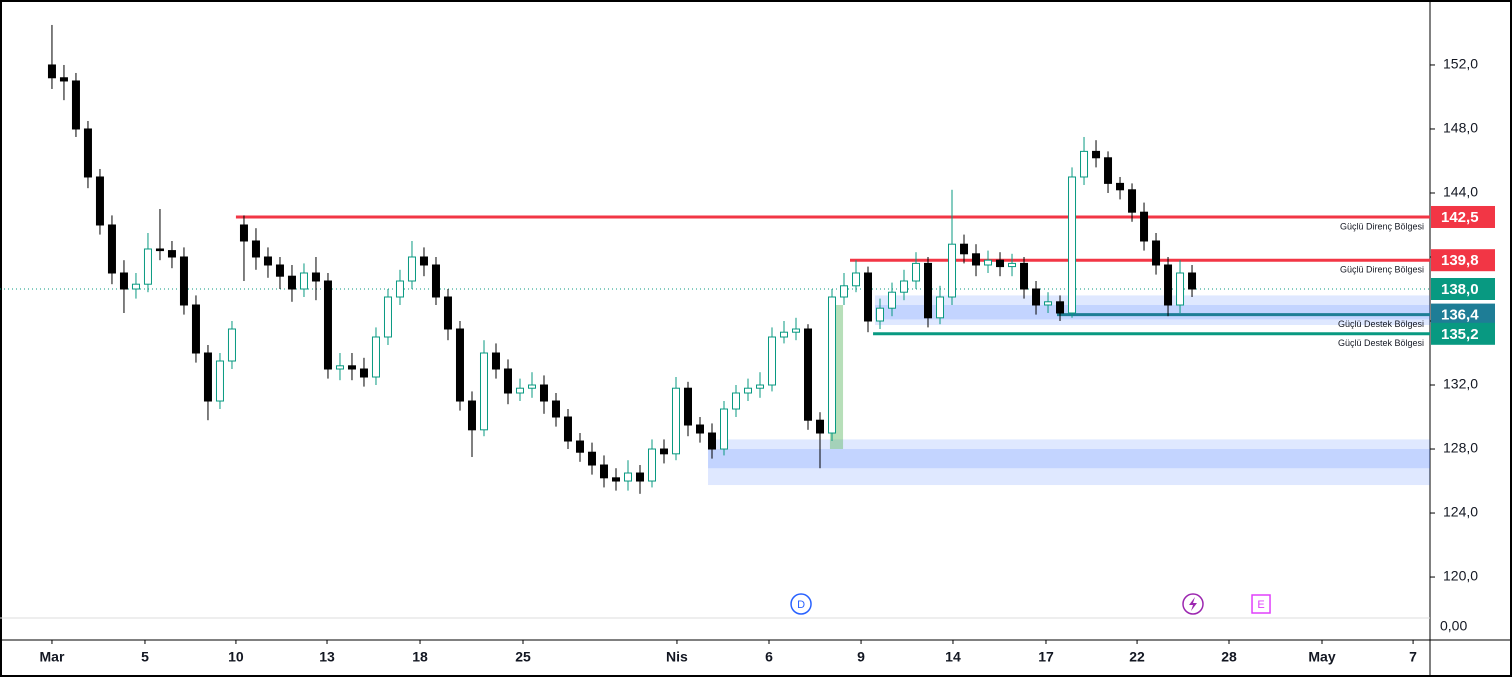 Image resolution: width=1512 pixels, height=677 pixels. Describe the element at coordinates (1382, 226) in the screenshot. I see `level-name: Güçlü Direnç Bölgesi` at that location.